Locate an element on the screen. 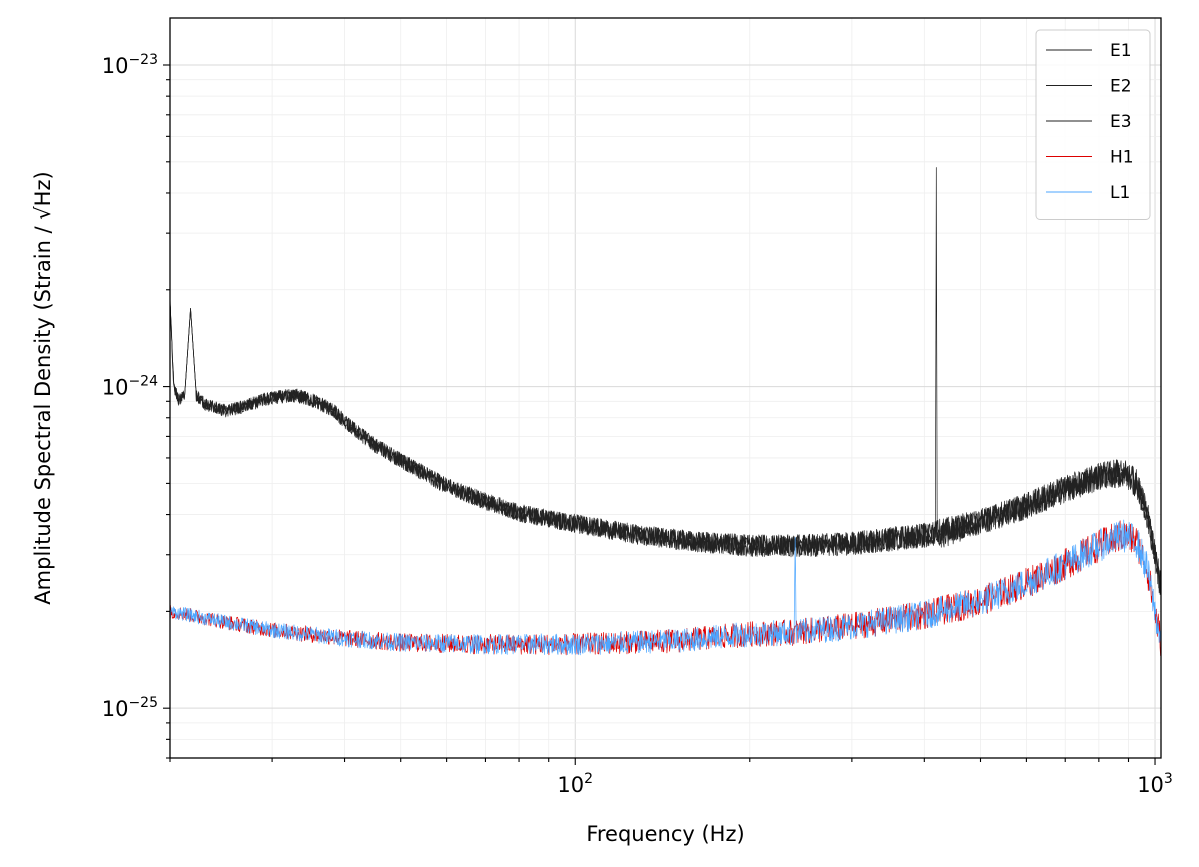 The image size is (1199, 867). legend-label-l1: L1 is located at coordinates (1120, 193).